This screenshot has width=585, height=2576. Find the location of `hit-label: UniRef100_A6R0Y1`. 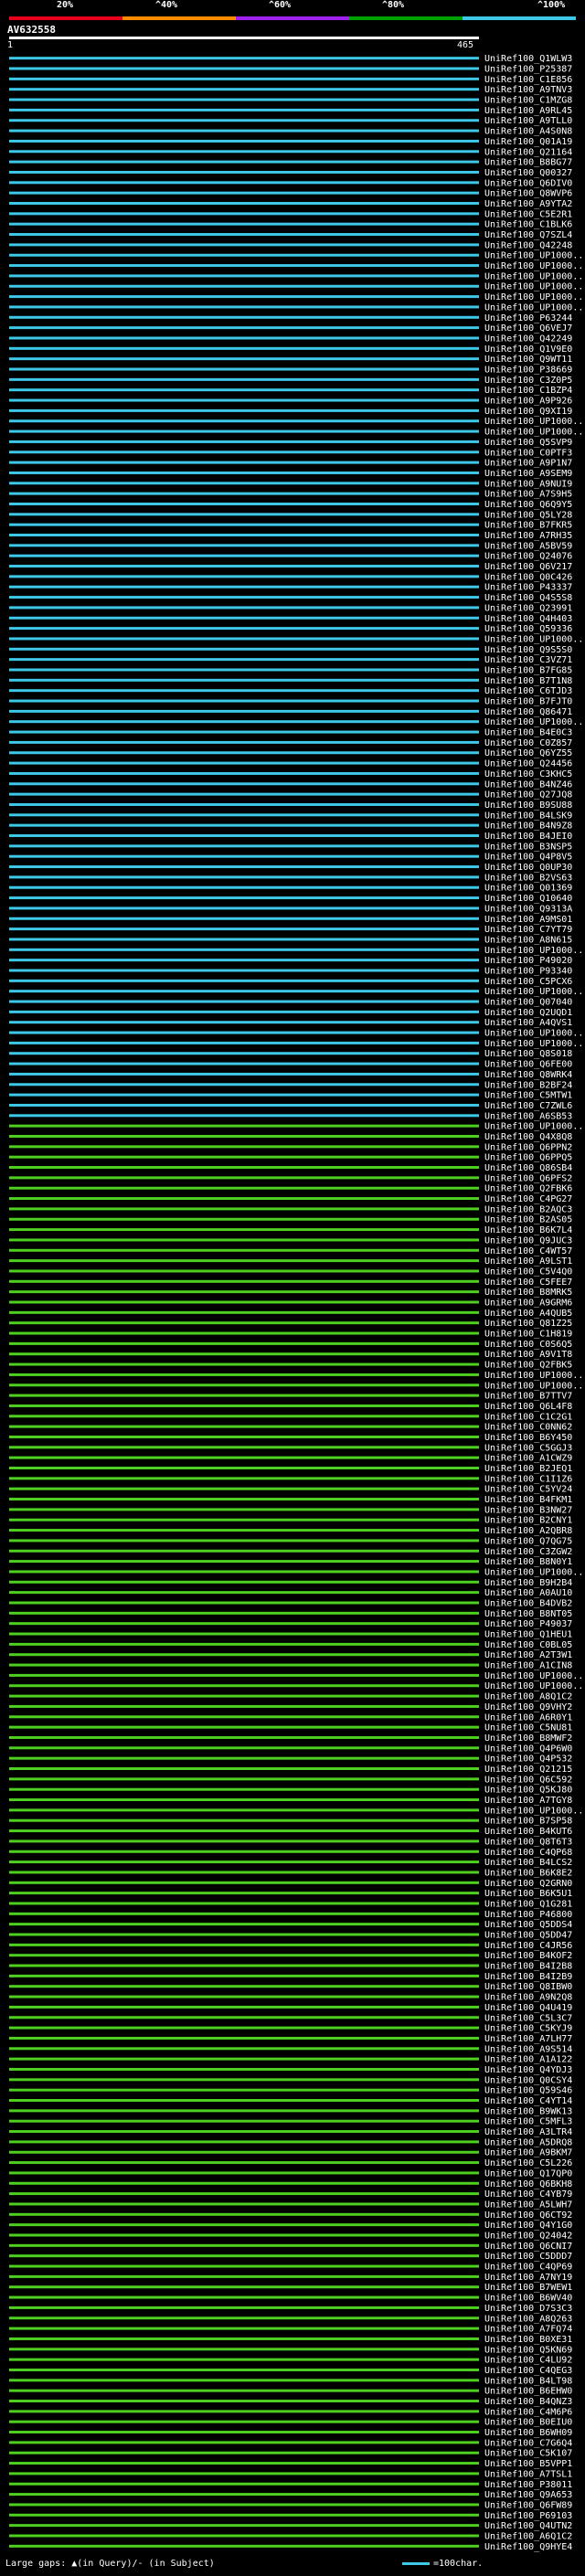

hit-label: UniRef100_A6R0Y1 is located at coordinates (528, 1717).